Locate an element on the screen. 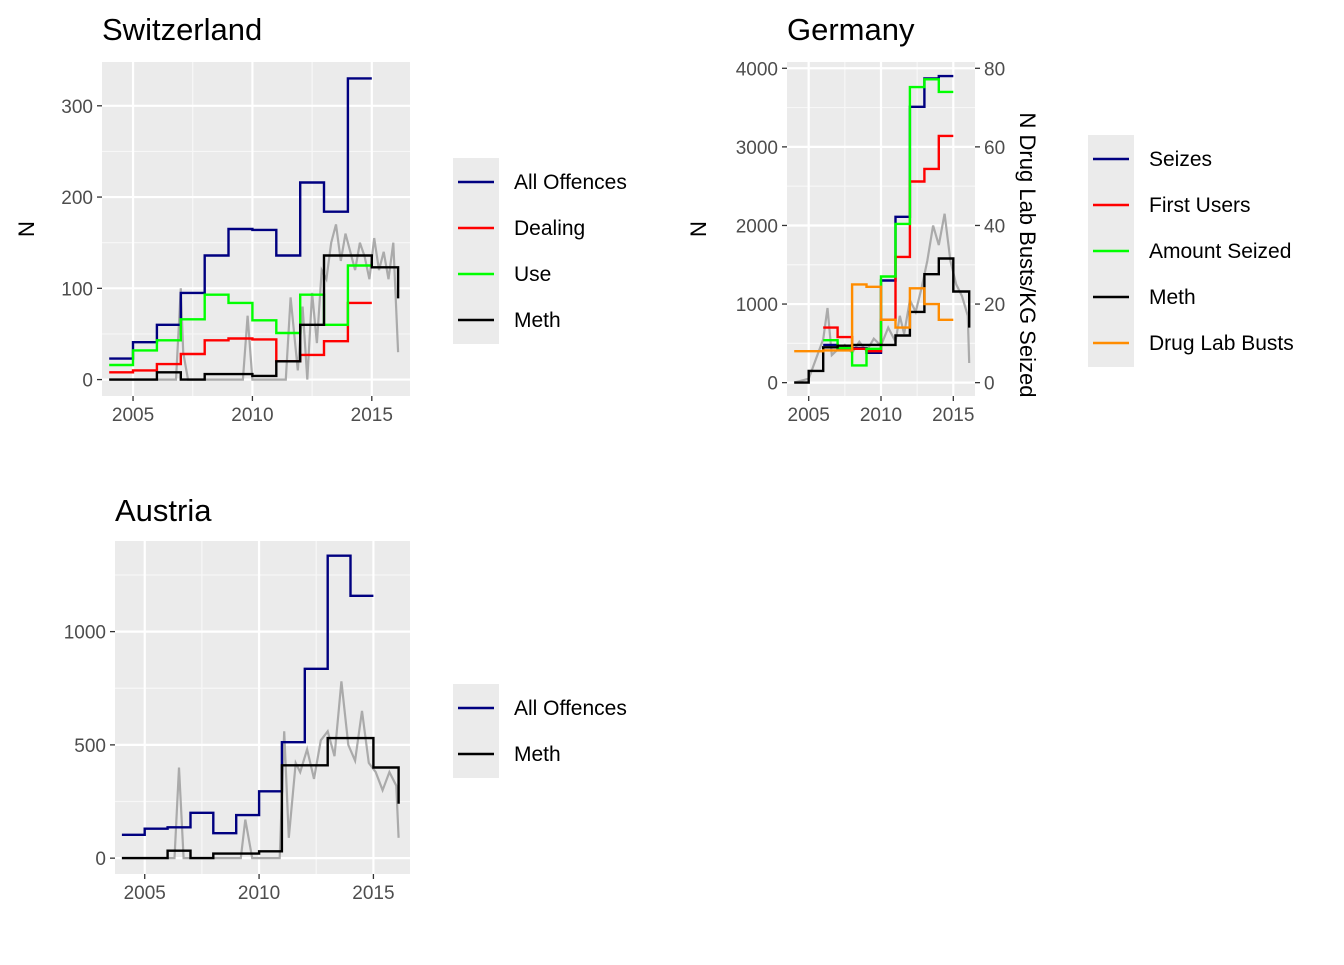  austria-series-all-offences-line is located at coordinates (247, 695).